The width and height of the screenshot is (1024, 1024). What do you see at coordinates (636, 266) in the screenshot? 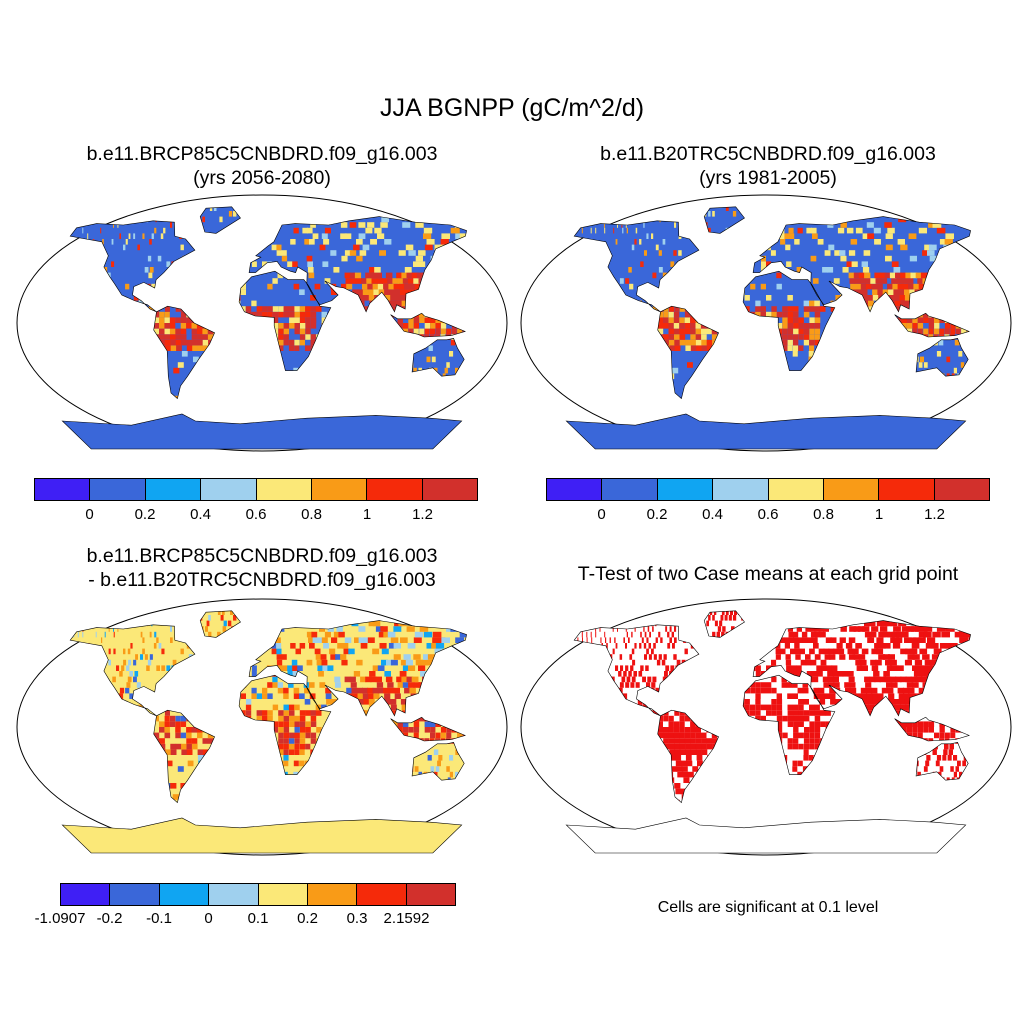
I see `coastline-north-america` at bounding box center [636, 266].